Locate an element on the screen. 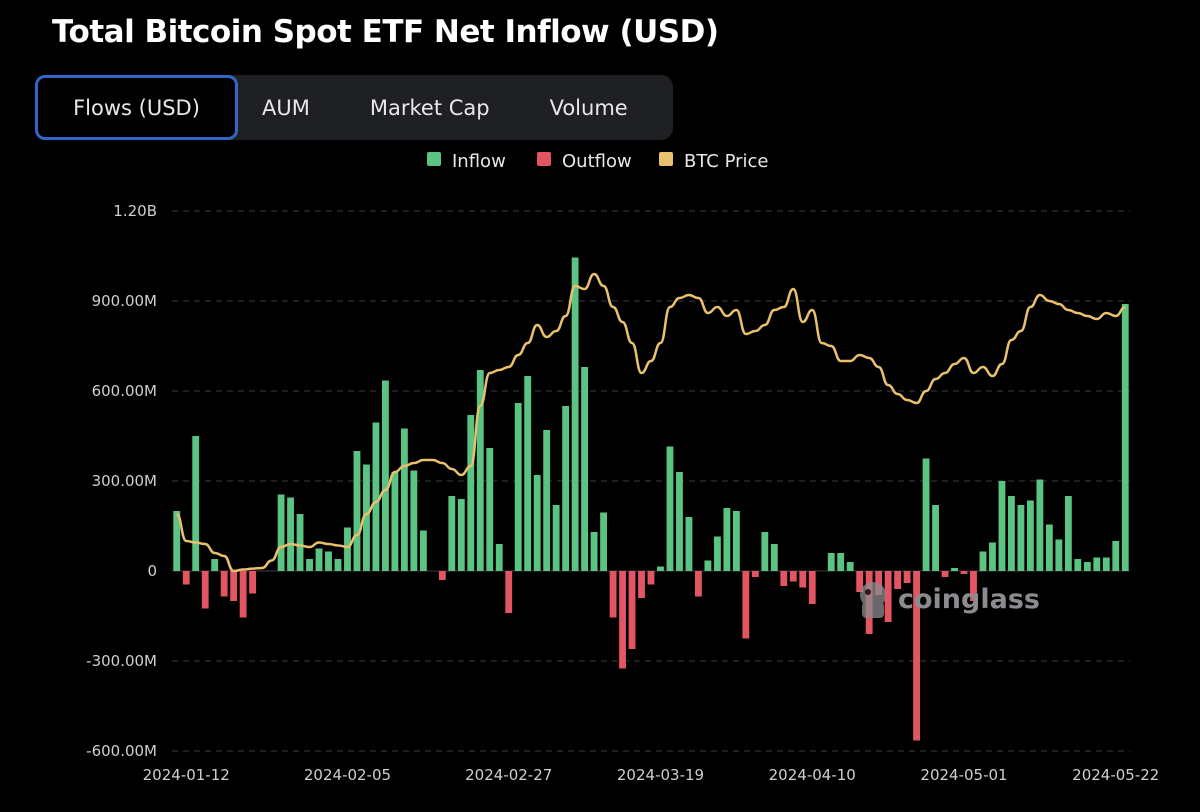 The width and height of the screenshot is (1200, 812). legend-label-inflow: Inflow is located at coordinates (479, 161).